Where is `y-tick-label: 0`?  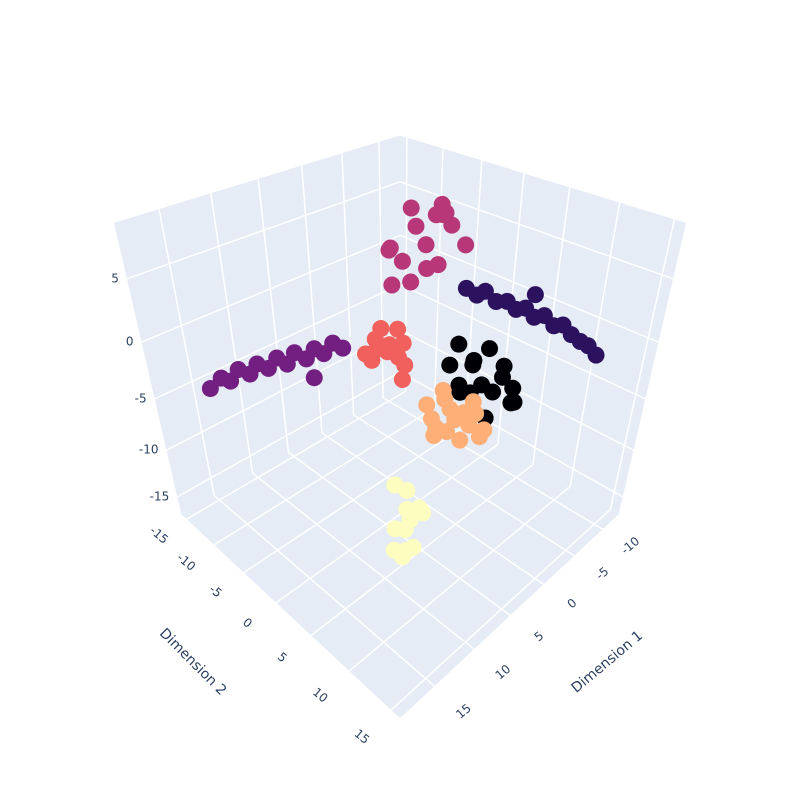
y-tick-label: 0 is located at coordinates (247, 623).